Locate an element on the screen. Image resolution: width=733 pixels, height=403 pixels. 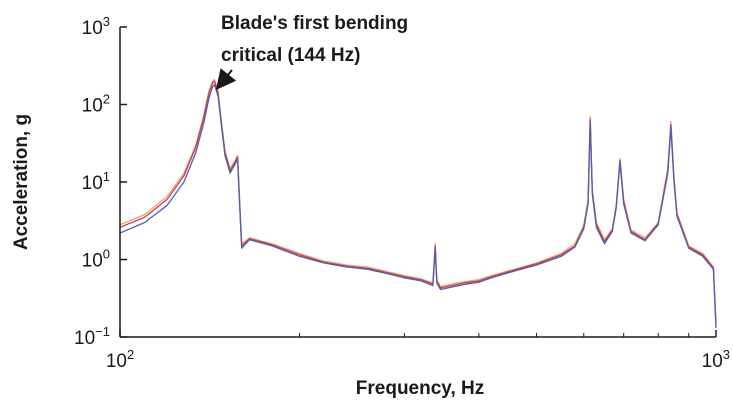
x-tick-label-2: 10³ is located at coordinates (716, 359).